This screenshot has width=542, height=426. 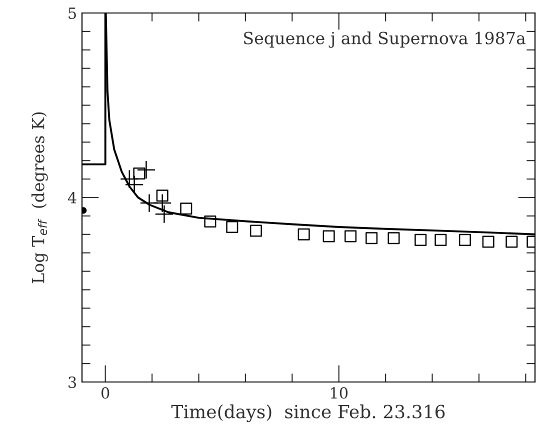 I want to click on x-axis-title: Time(days) since Feb. 23.316, so click(x=308, y=413).